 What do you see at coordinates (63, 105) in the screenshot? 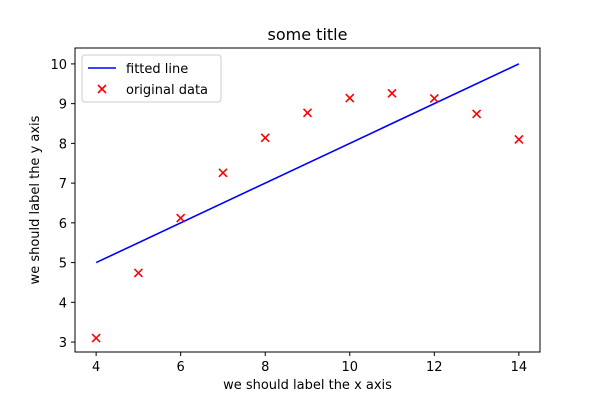
I see `y-tick-label-6: 9` at bounding box center [63, 105].